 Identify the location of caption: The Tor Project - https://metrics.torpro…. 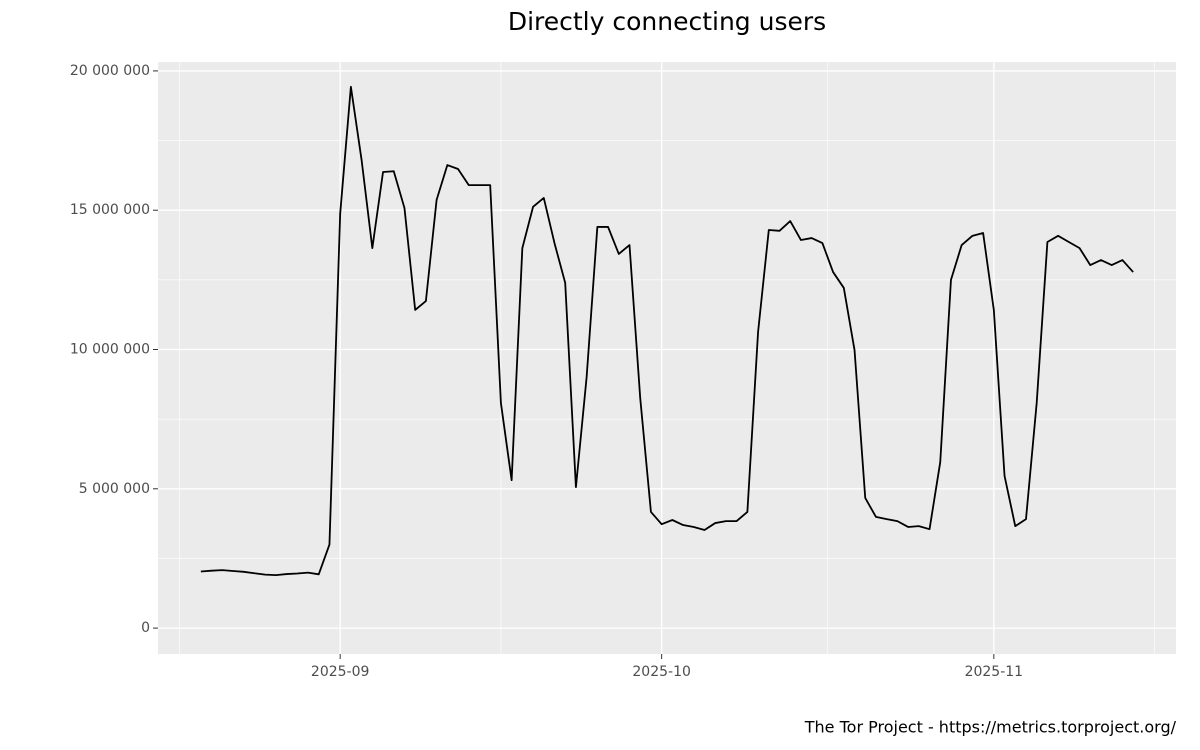
(990, 727).